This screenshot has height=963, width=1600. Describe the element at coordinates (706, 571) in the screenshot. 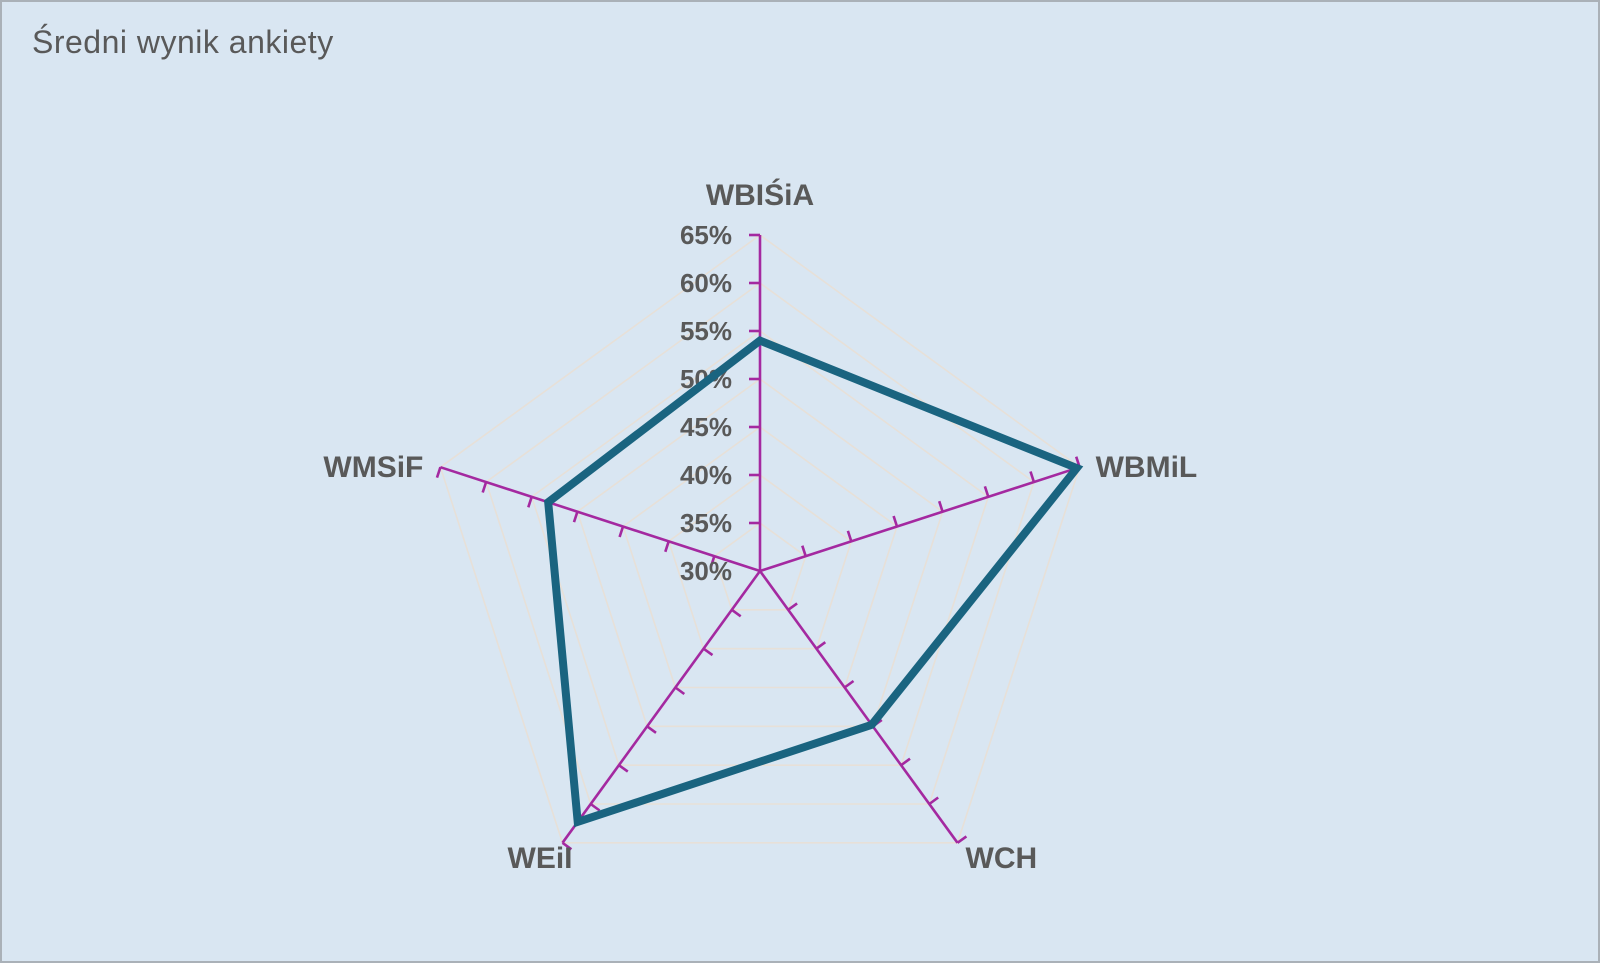

I see `radial-tick-label-30: 30%` at that location.